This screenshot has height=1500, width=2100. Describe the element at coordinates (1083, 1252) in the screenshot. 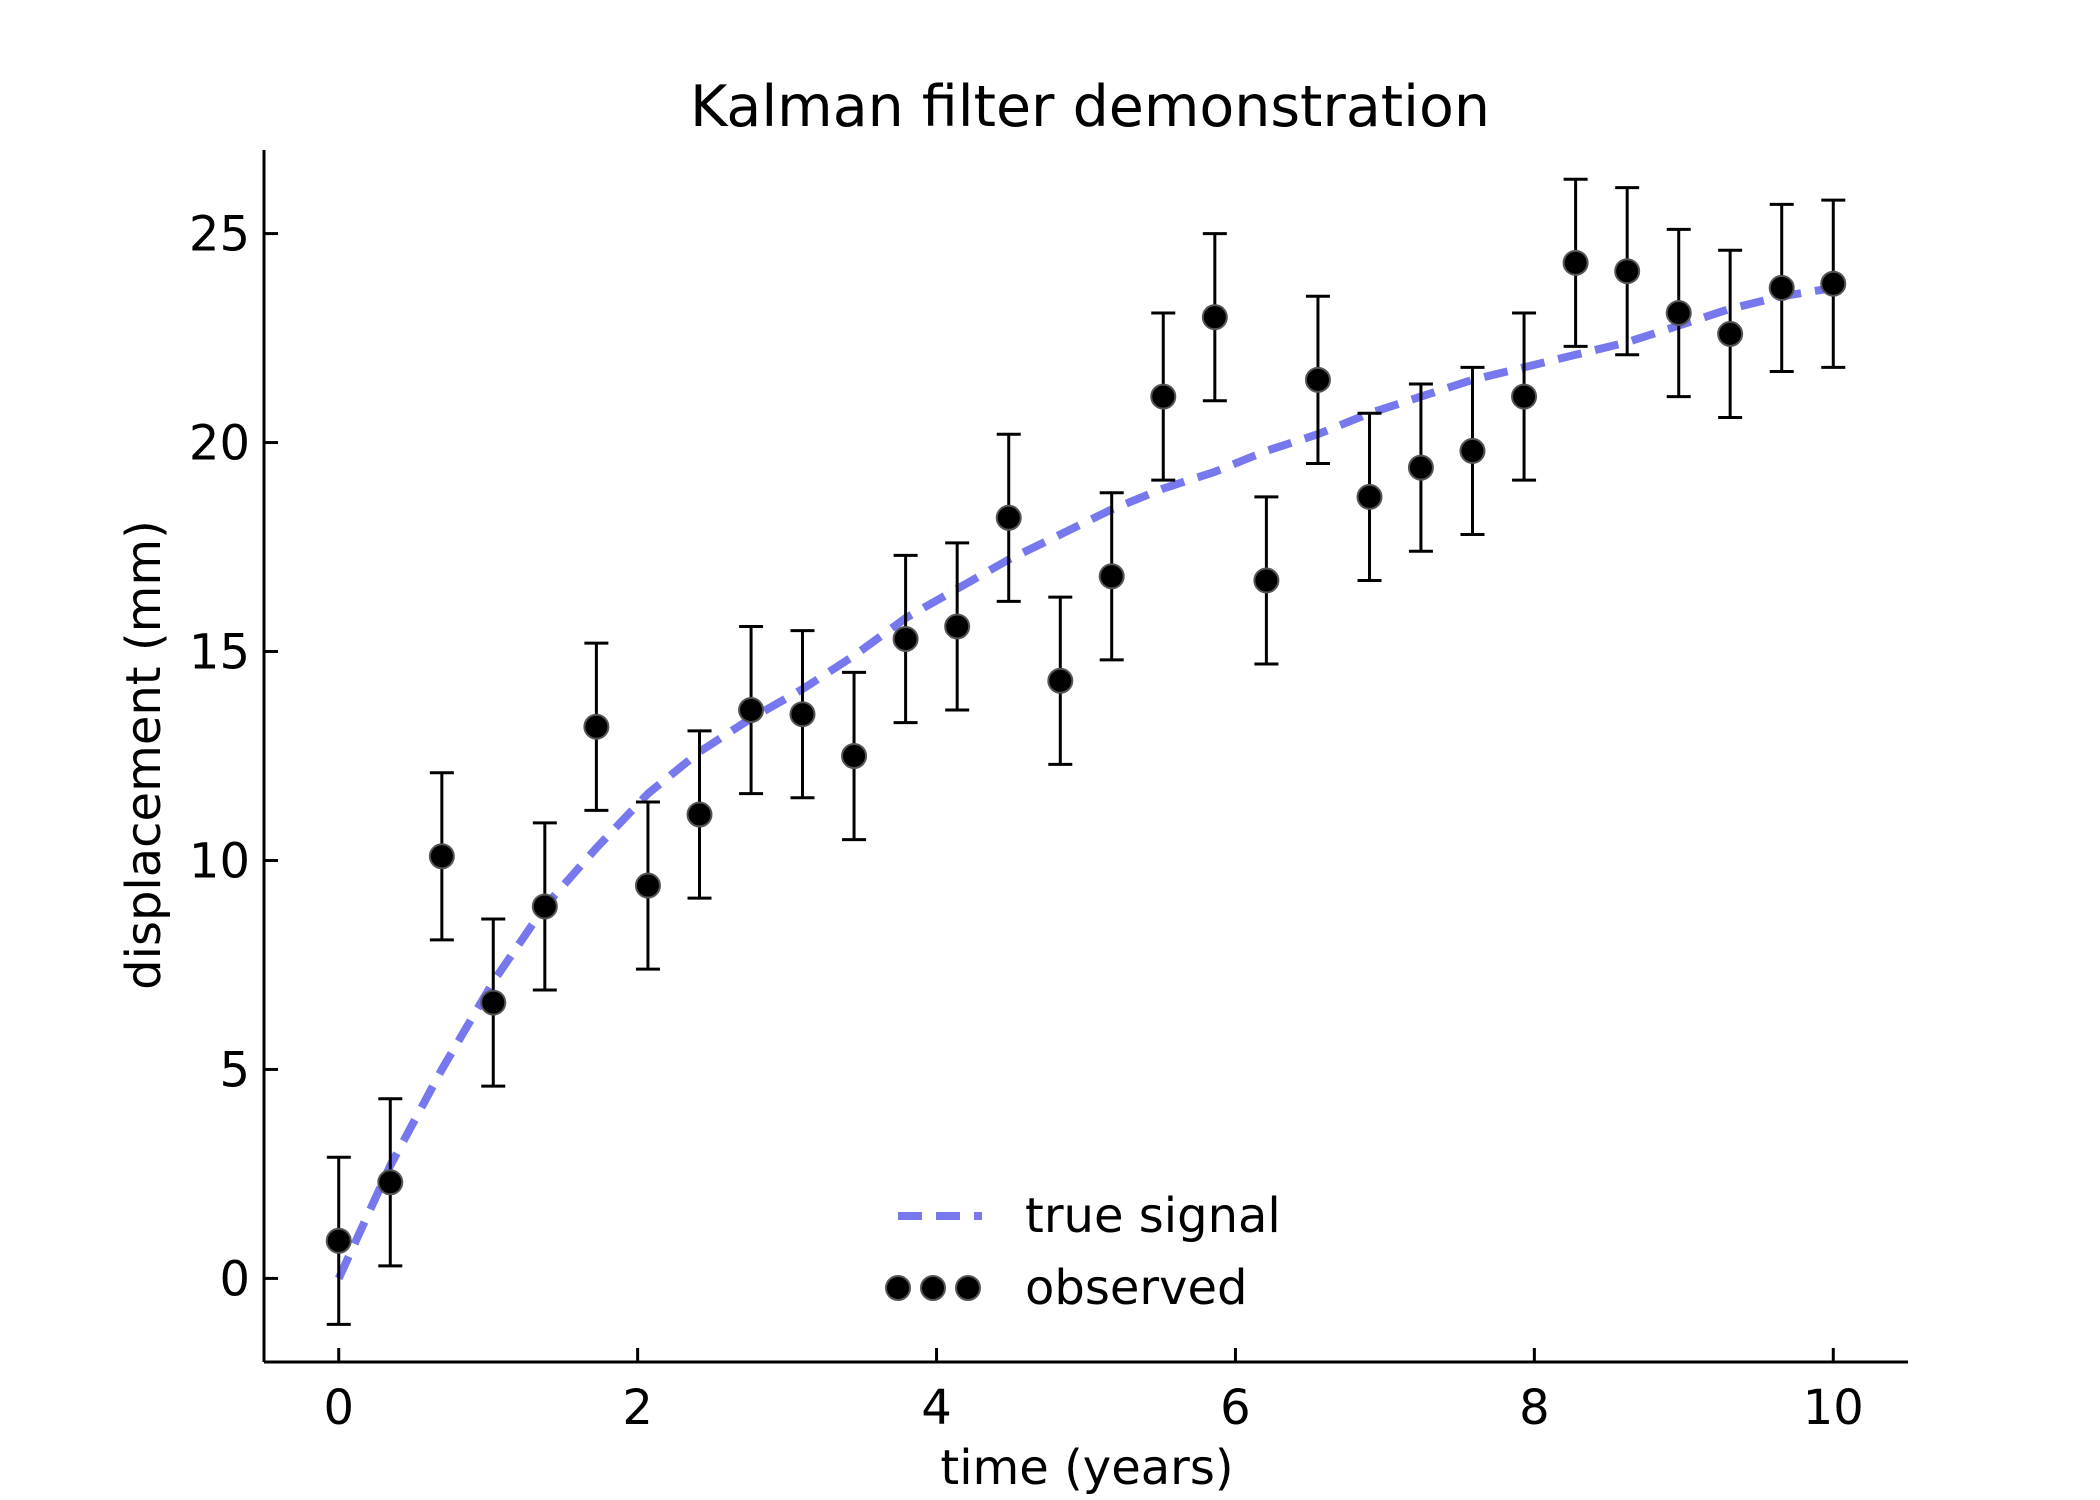

I see `legend: true signal observed` at that location.